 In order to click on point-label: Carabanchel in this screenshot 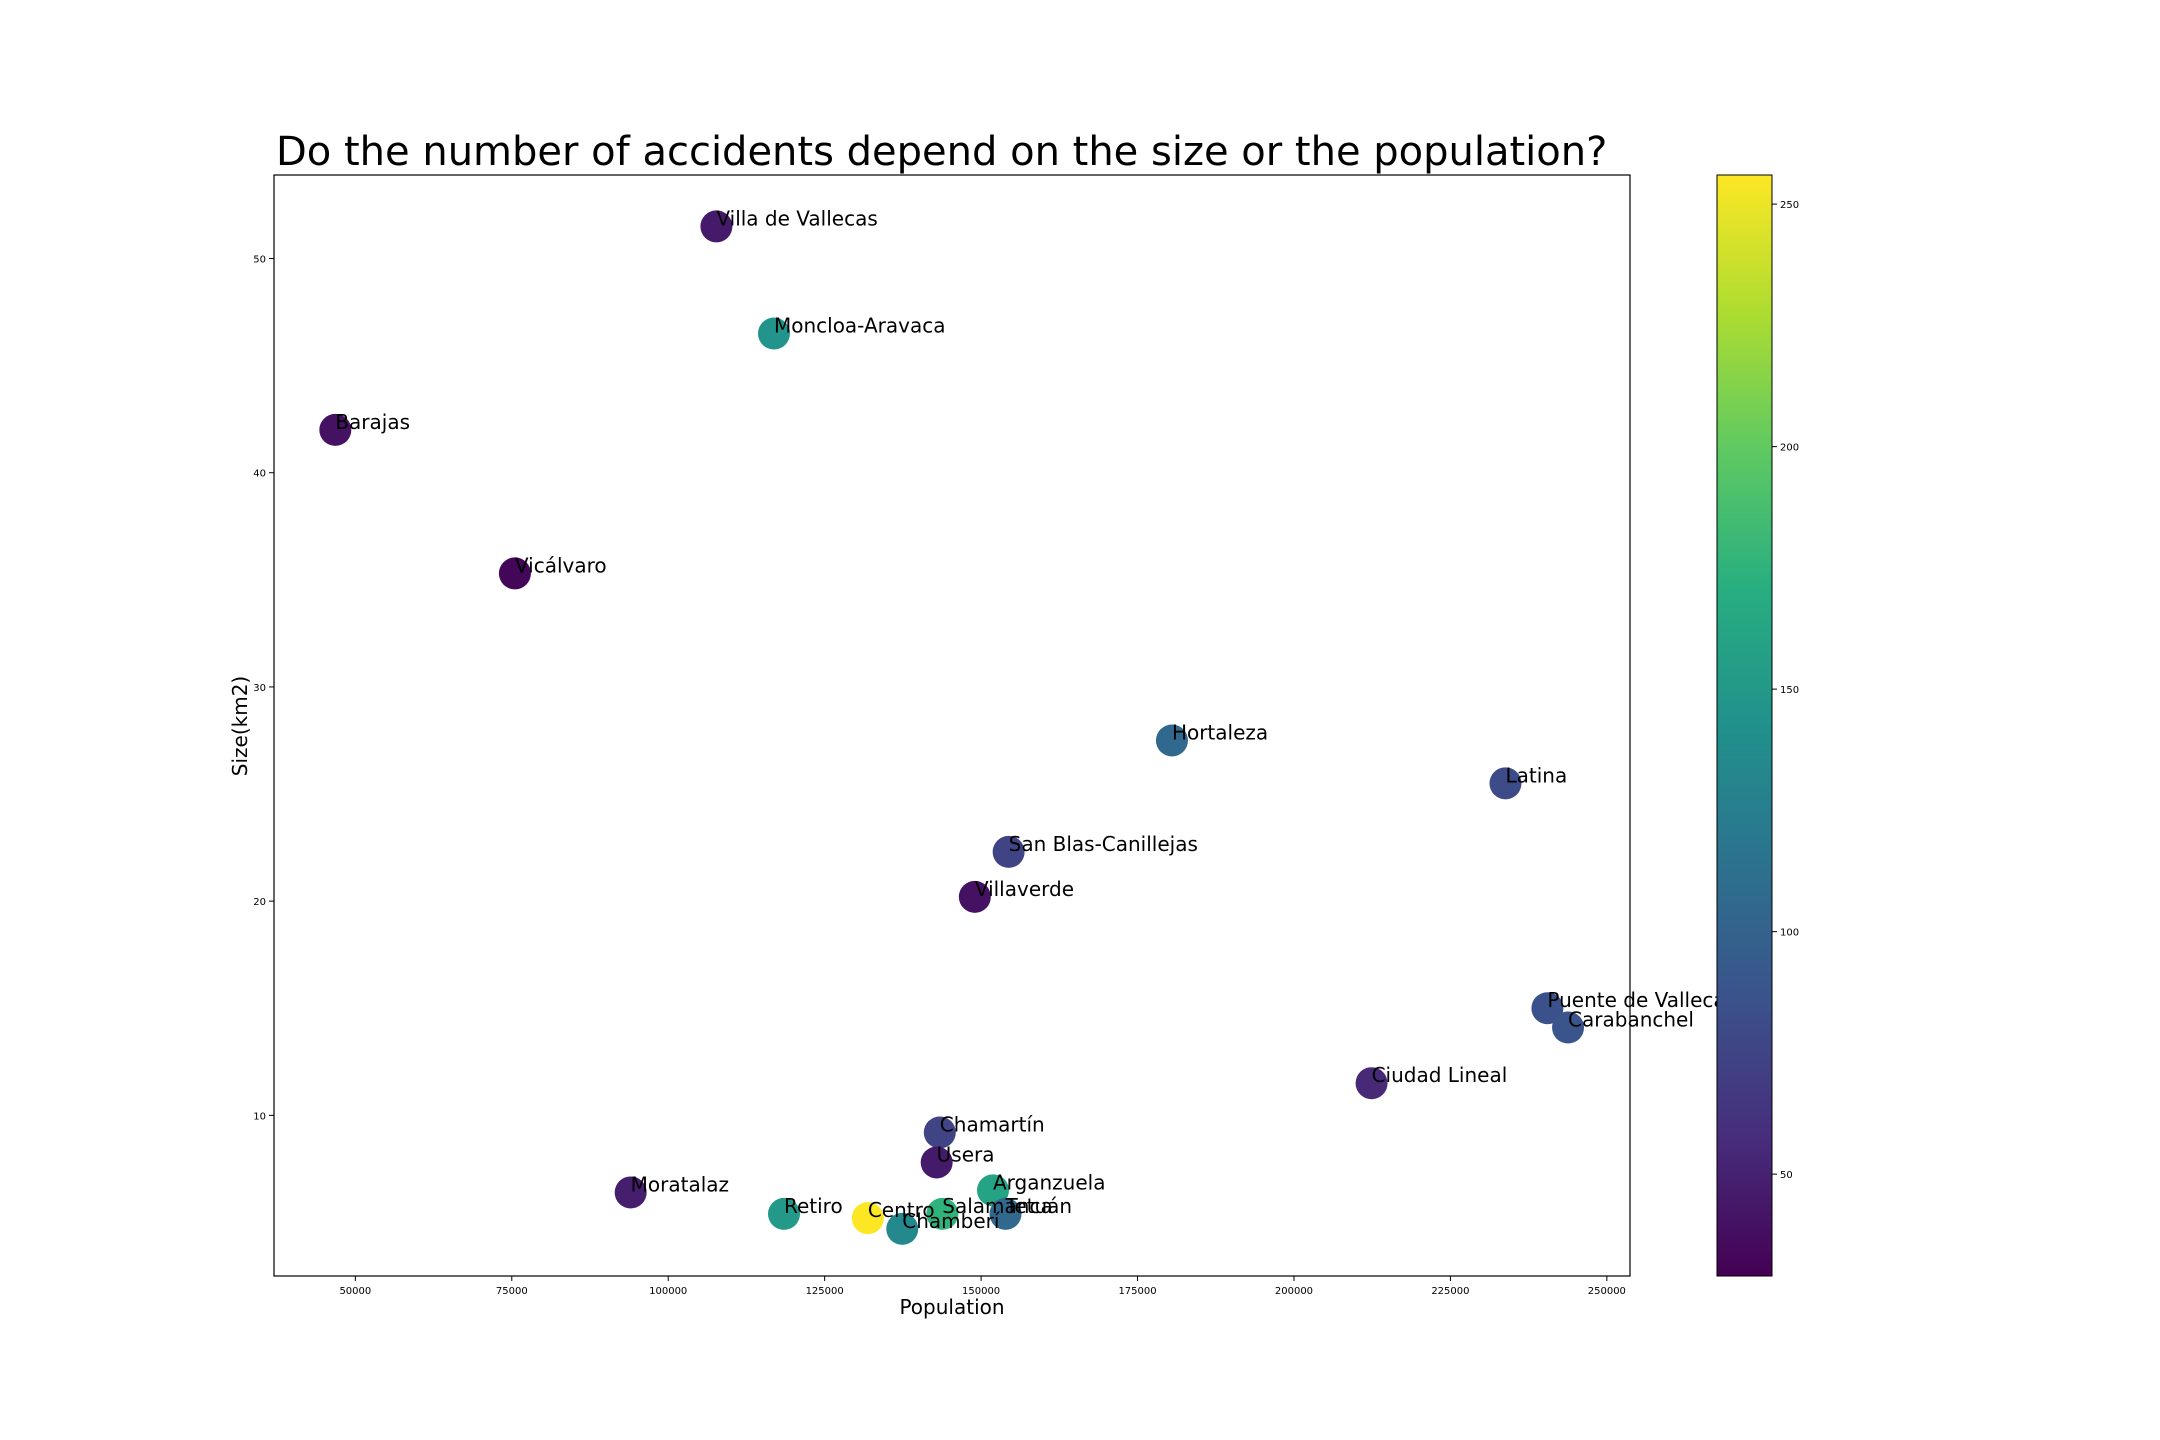, I will do `click(1631, 1020)`.